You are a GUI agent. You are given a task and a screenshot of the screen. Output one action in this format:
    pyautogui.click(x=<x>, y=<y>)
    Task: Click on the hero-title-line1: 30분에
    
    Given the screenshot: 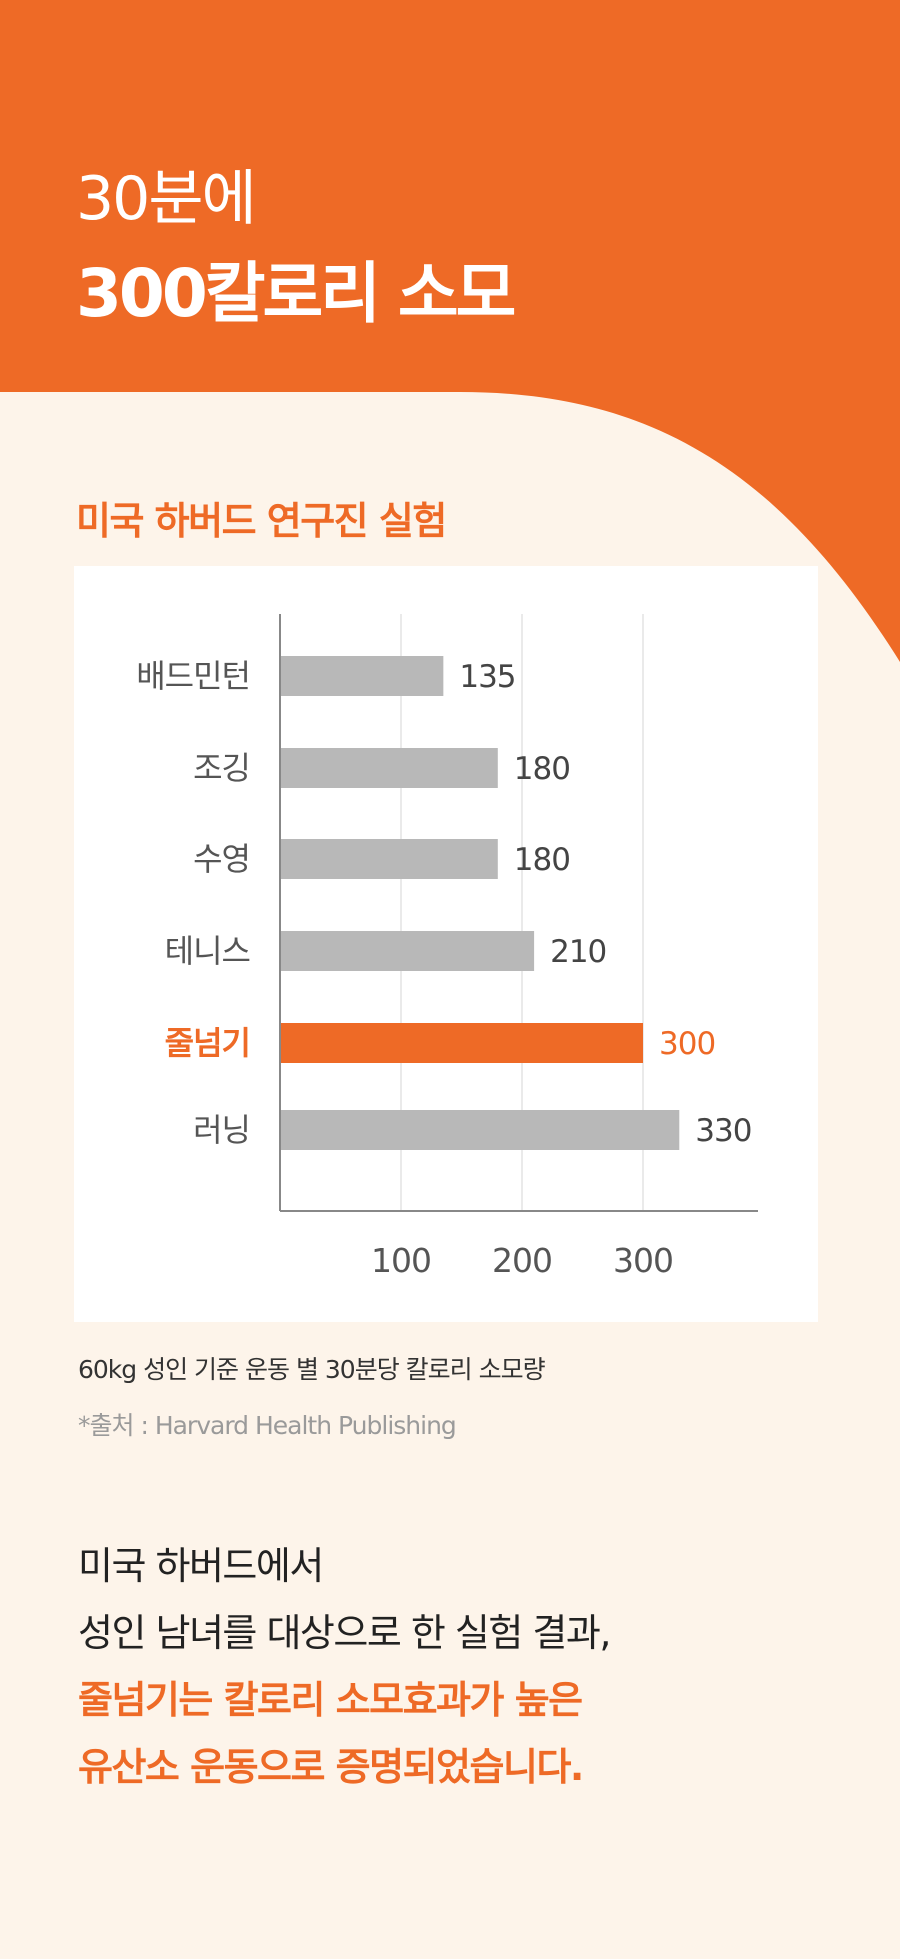 What is the action you would take?
    pyautogui.click(x=166, y=199)
    